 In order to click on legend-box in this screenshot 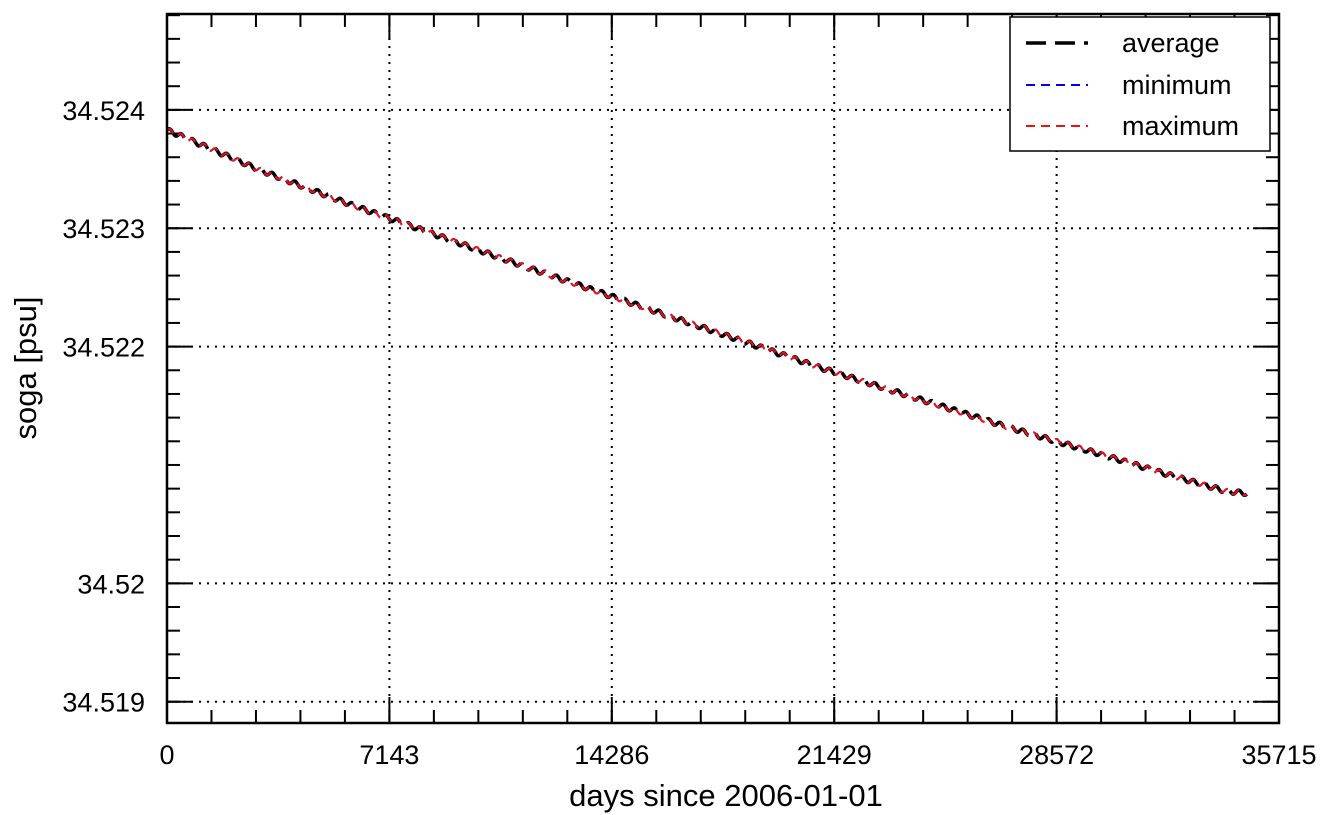, I will do `click(1140, 84)`.